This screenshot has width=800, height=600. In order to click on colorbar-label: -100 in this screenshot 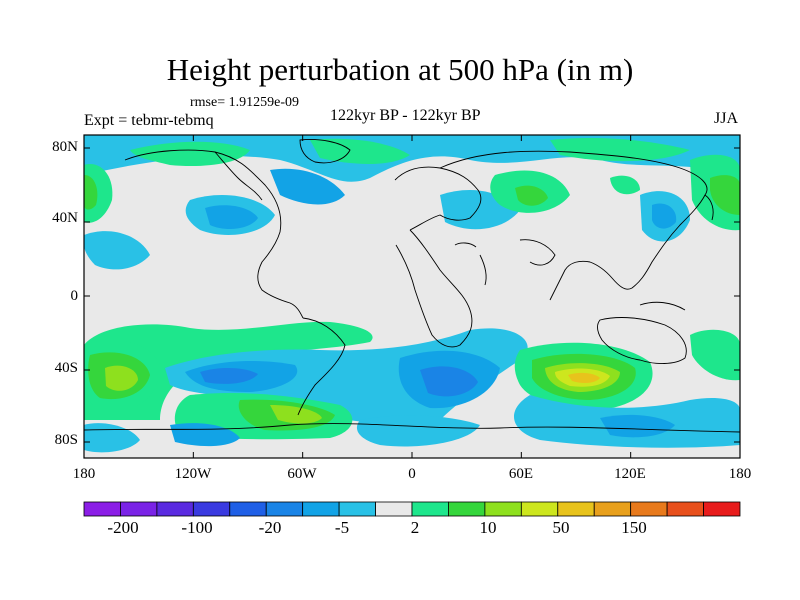, I will do `click(197, 527)`.